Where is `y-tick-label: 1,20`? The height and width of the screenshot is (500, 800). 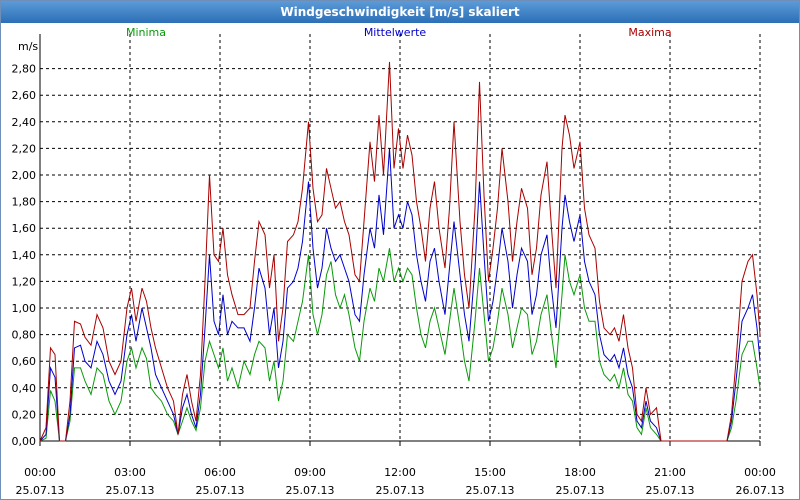
y-tick-label: 1,20 is located at coordinates (24, 281).